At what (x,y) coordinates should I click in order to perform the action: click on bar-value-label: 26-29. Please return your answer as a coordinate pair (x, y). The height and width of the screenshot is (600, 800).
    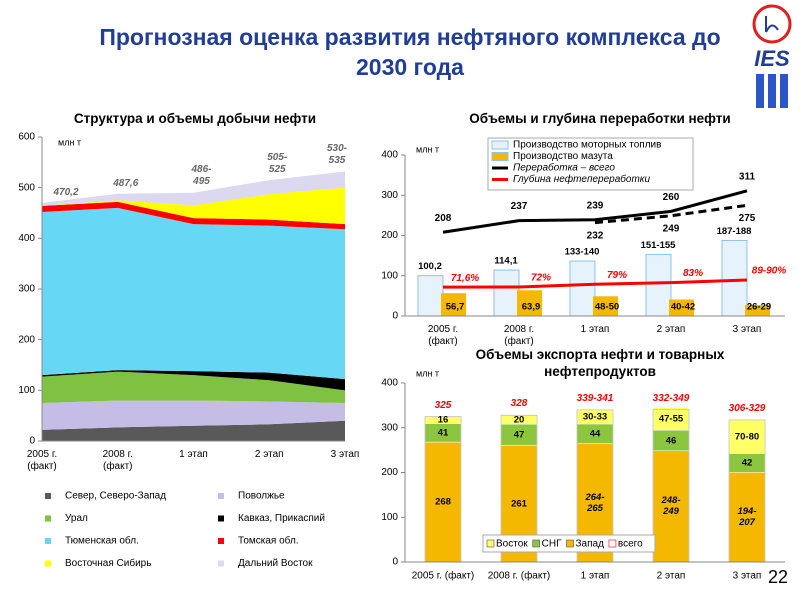
    Looking at the image, I should click on (759, 307).